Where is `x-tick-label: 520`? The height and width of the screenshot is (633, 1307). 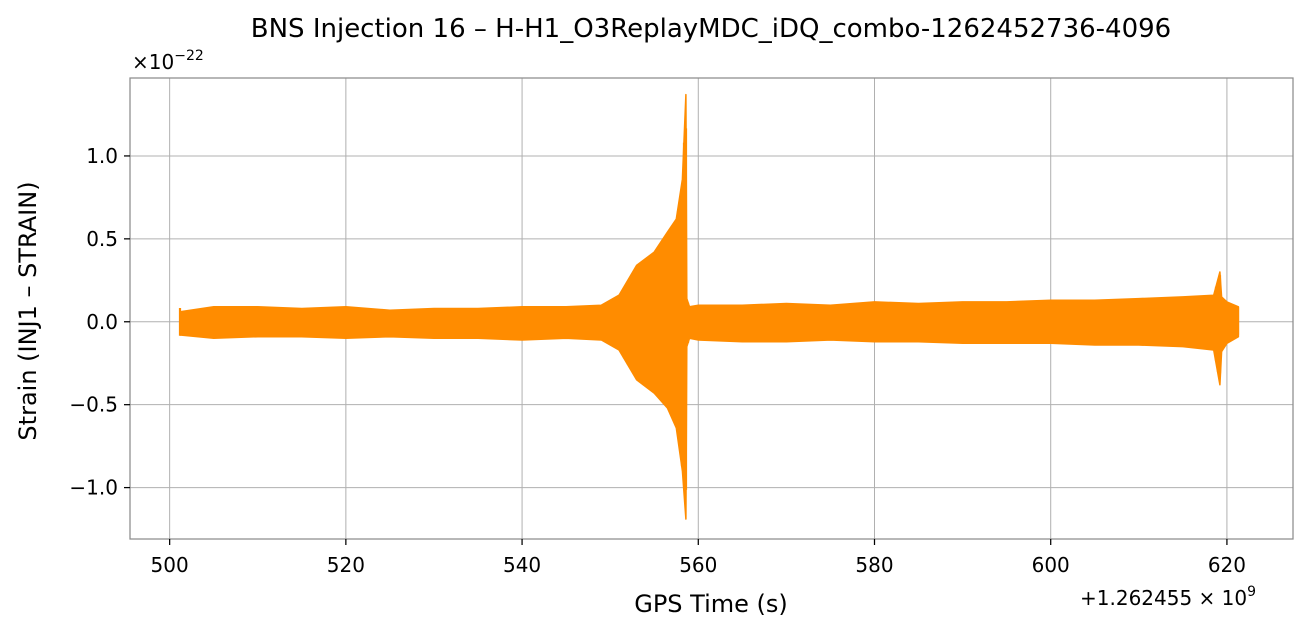
x-tick-label: 520 is located at coordinates (346, 565).